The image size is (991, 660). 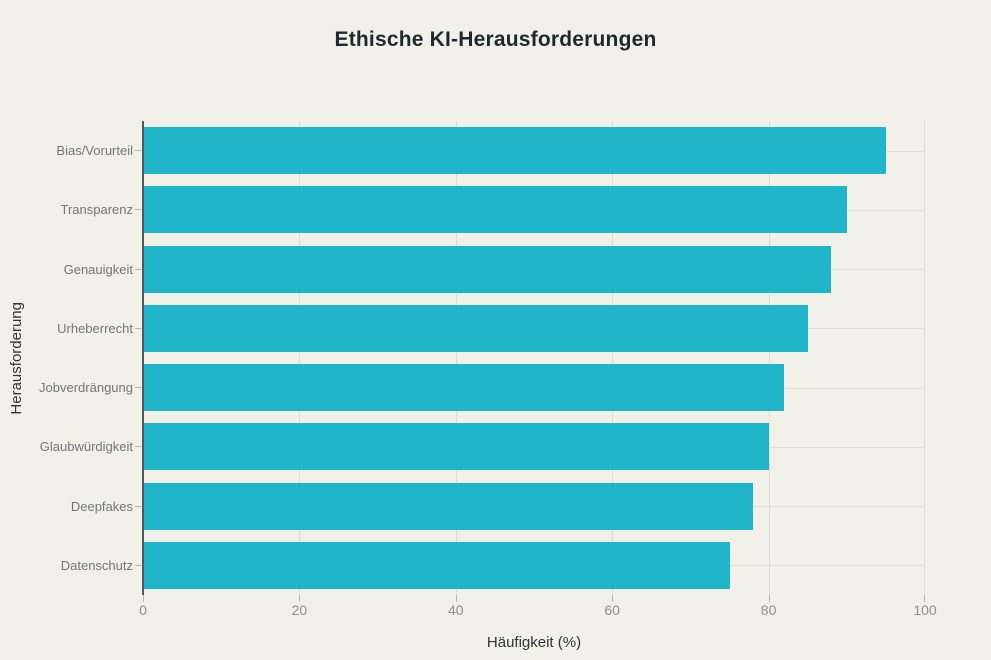 I want to click on bar-row: Deepfakes, so click(x=462, y=506).